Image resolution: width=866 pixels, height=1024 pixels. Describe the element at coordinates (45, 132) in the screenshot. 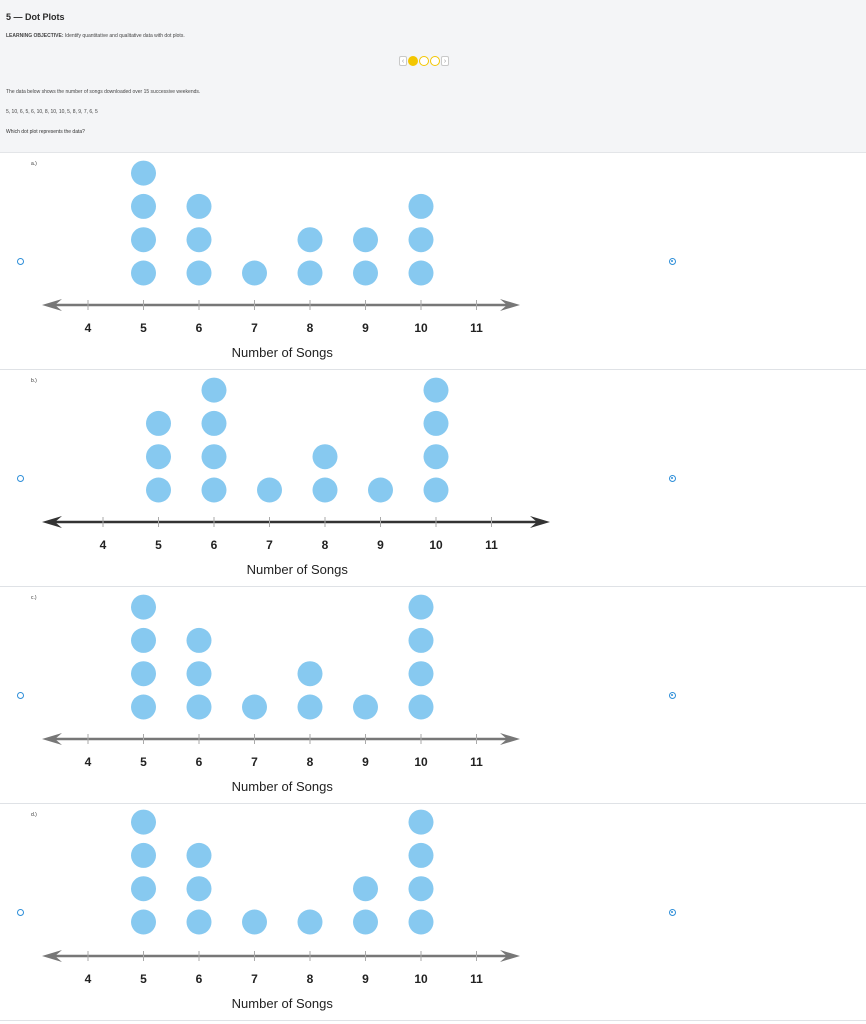

I see `question-prompt: Which dot plot represents the data?` at that location.